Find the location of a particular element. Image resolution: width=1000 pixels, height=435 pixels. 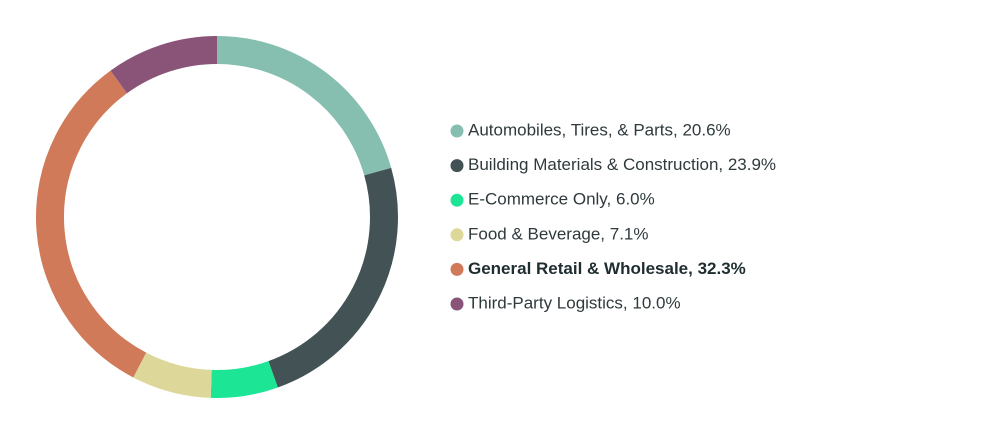

legend-label: General Retail & Wholesale, 32.3% is located at coordinates (607, 268).